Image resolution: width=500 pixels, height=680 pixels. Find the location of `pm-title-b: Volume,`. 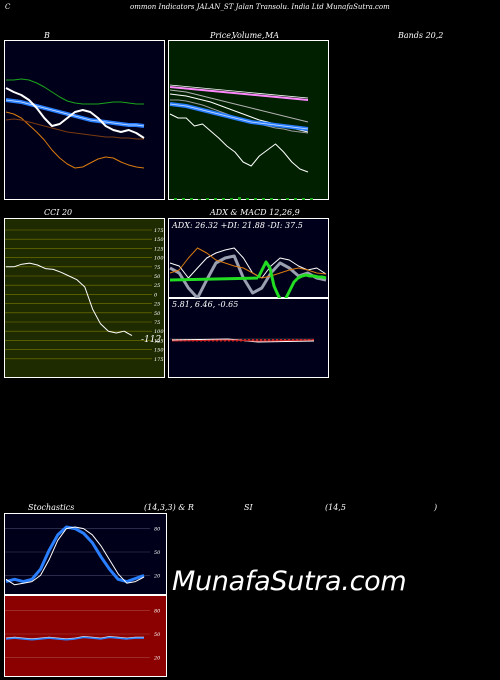

pm-title-b: Volume, is located at coordinates (248, 35).